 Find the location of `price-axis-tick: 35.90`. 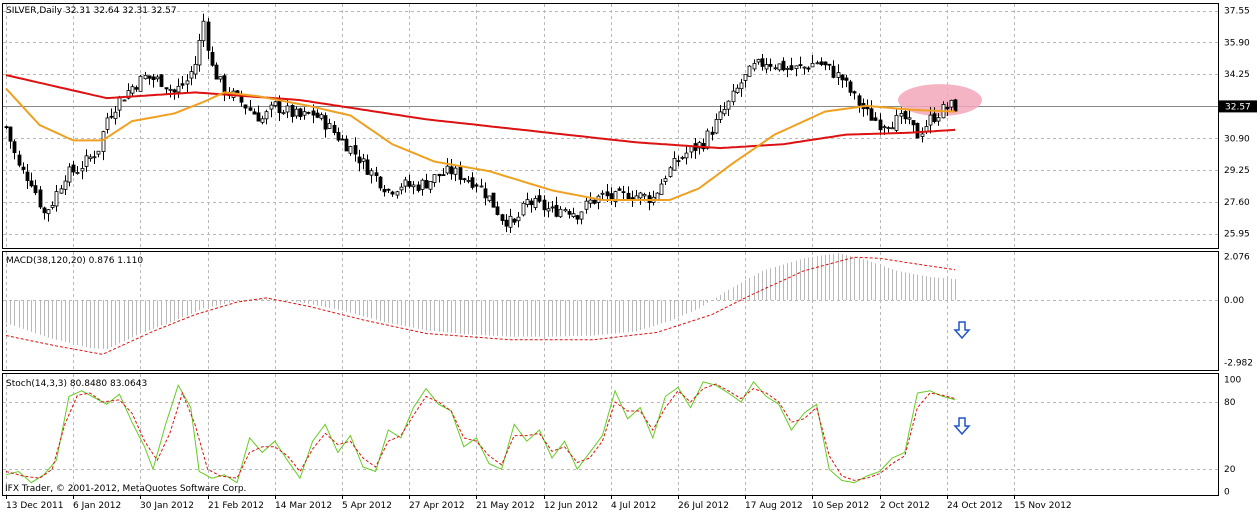

price-axis-tick: 35.90 is located at coordinates (1237, 43).